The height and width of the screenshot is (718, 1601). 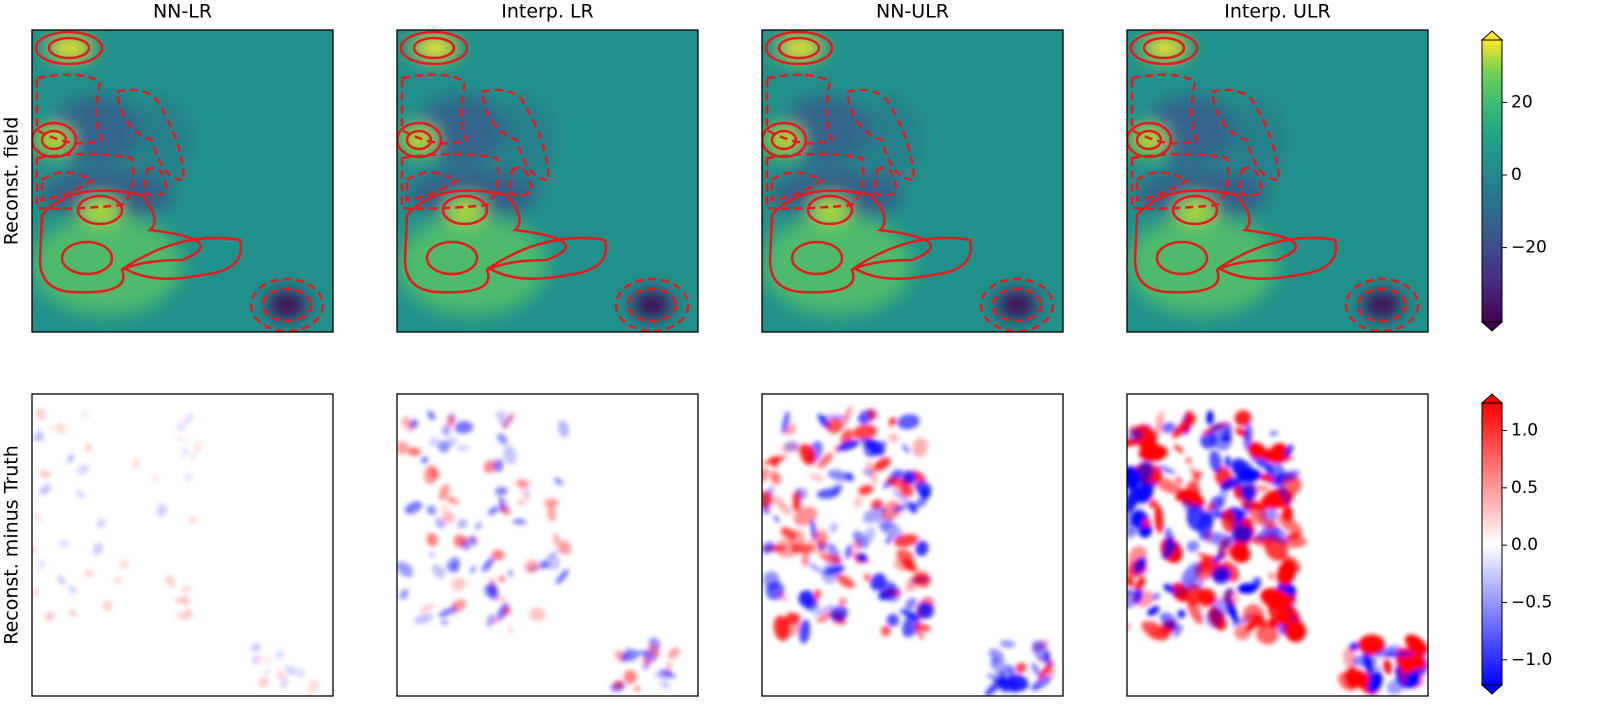 What do you see at coordinates (1524, 431) in the screenshot?
I see `colorbar-tick-label: 1.0` at bounding box center [1524, 431].